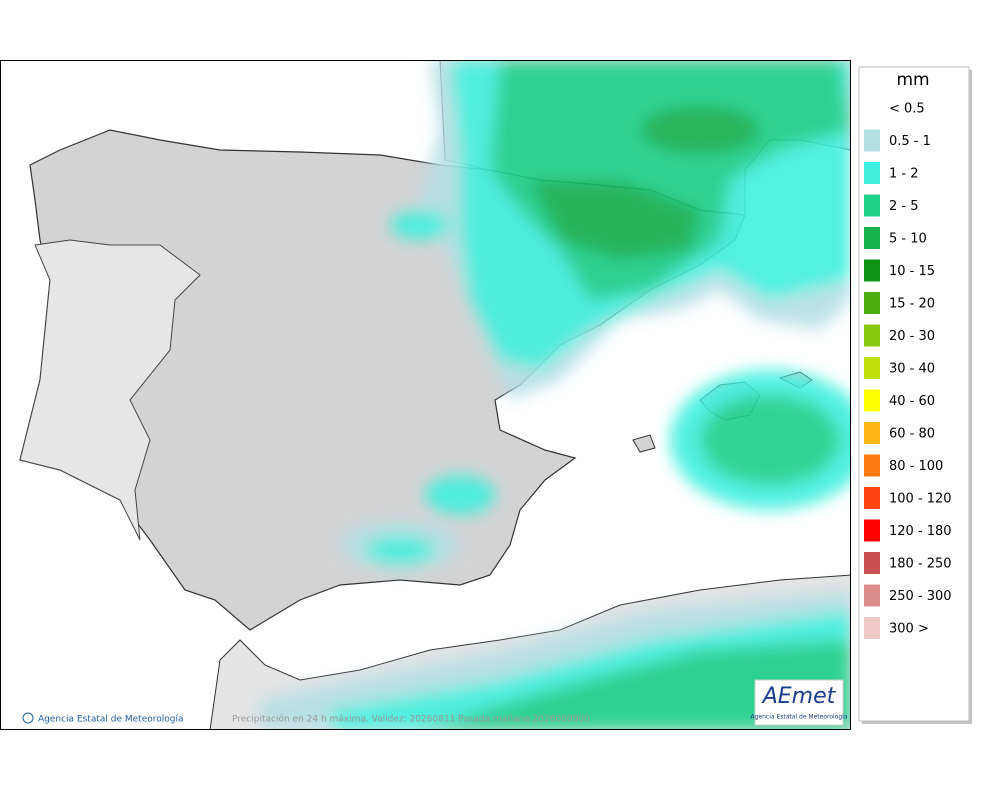  What do you see at coordinates (111, 720) in the screenshot?
I see `agency-credit: Agencia Estatal de Meteorología` at bounding box center [111, 720].